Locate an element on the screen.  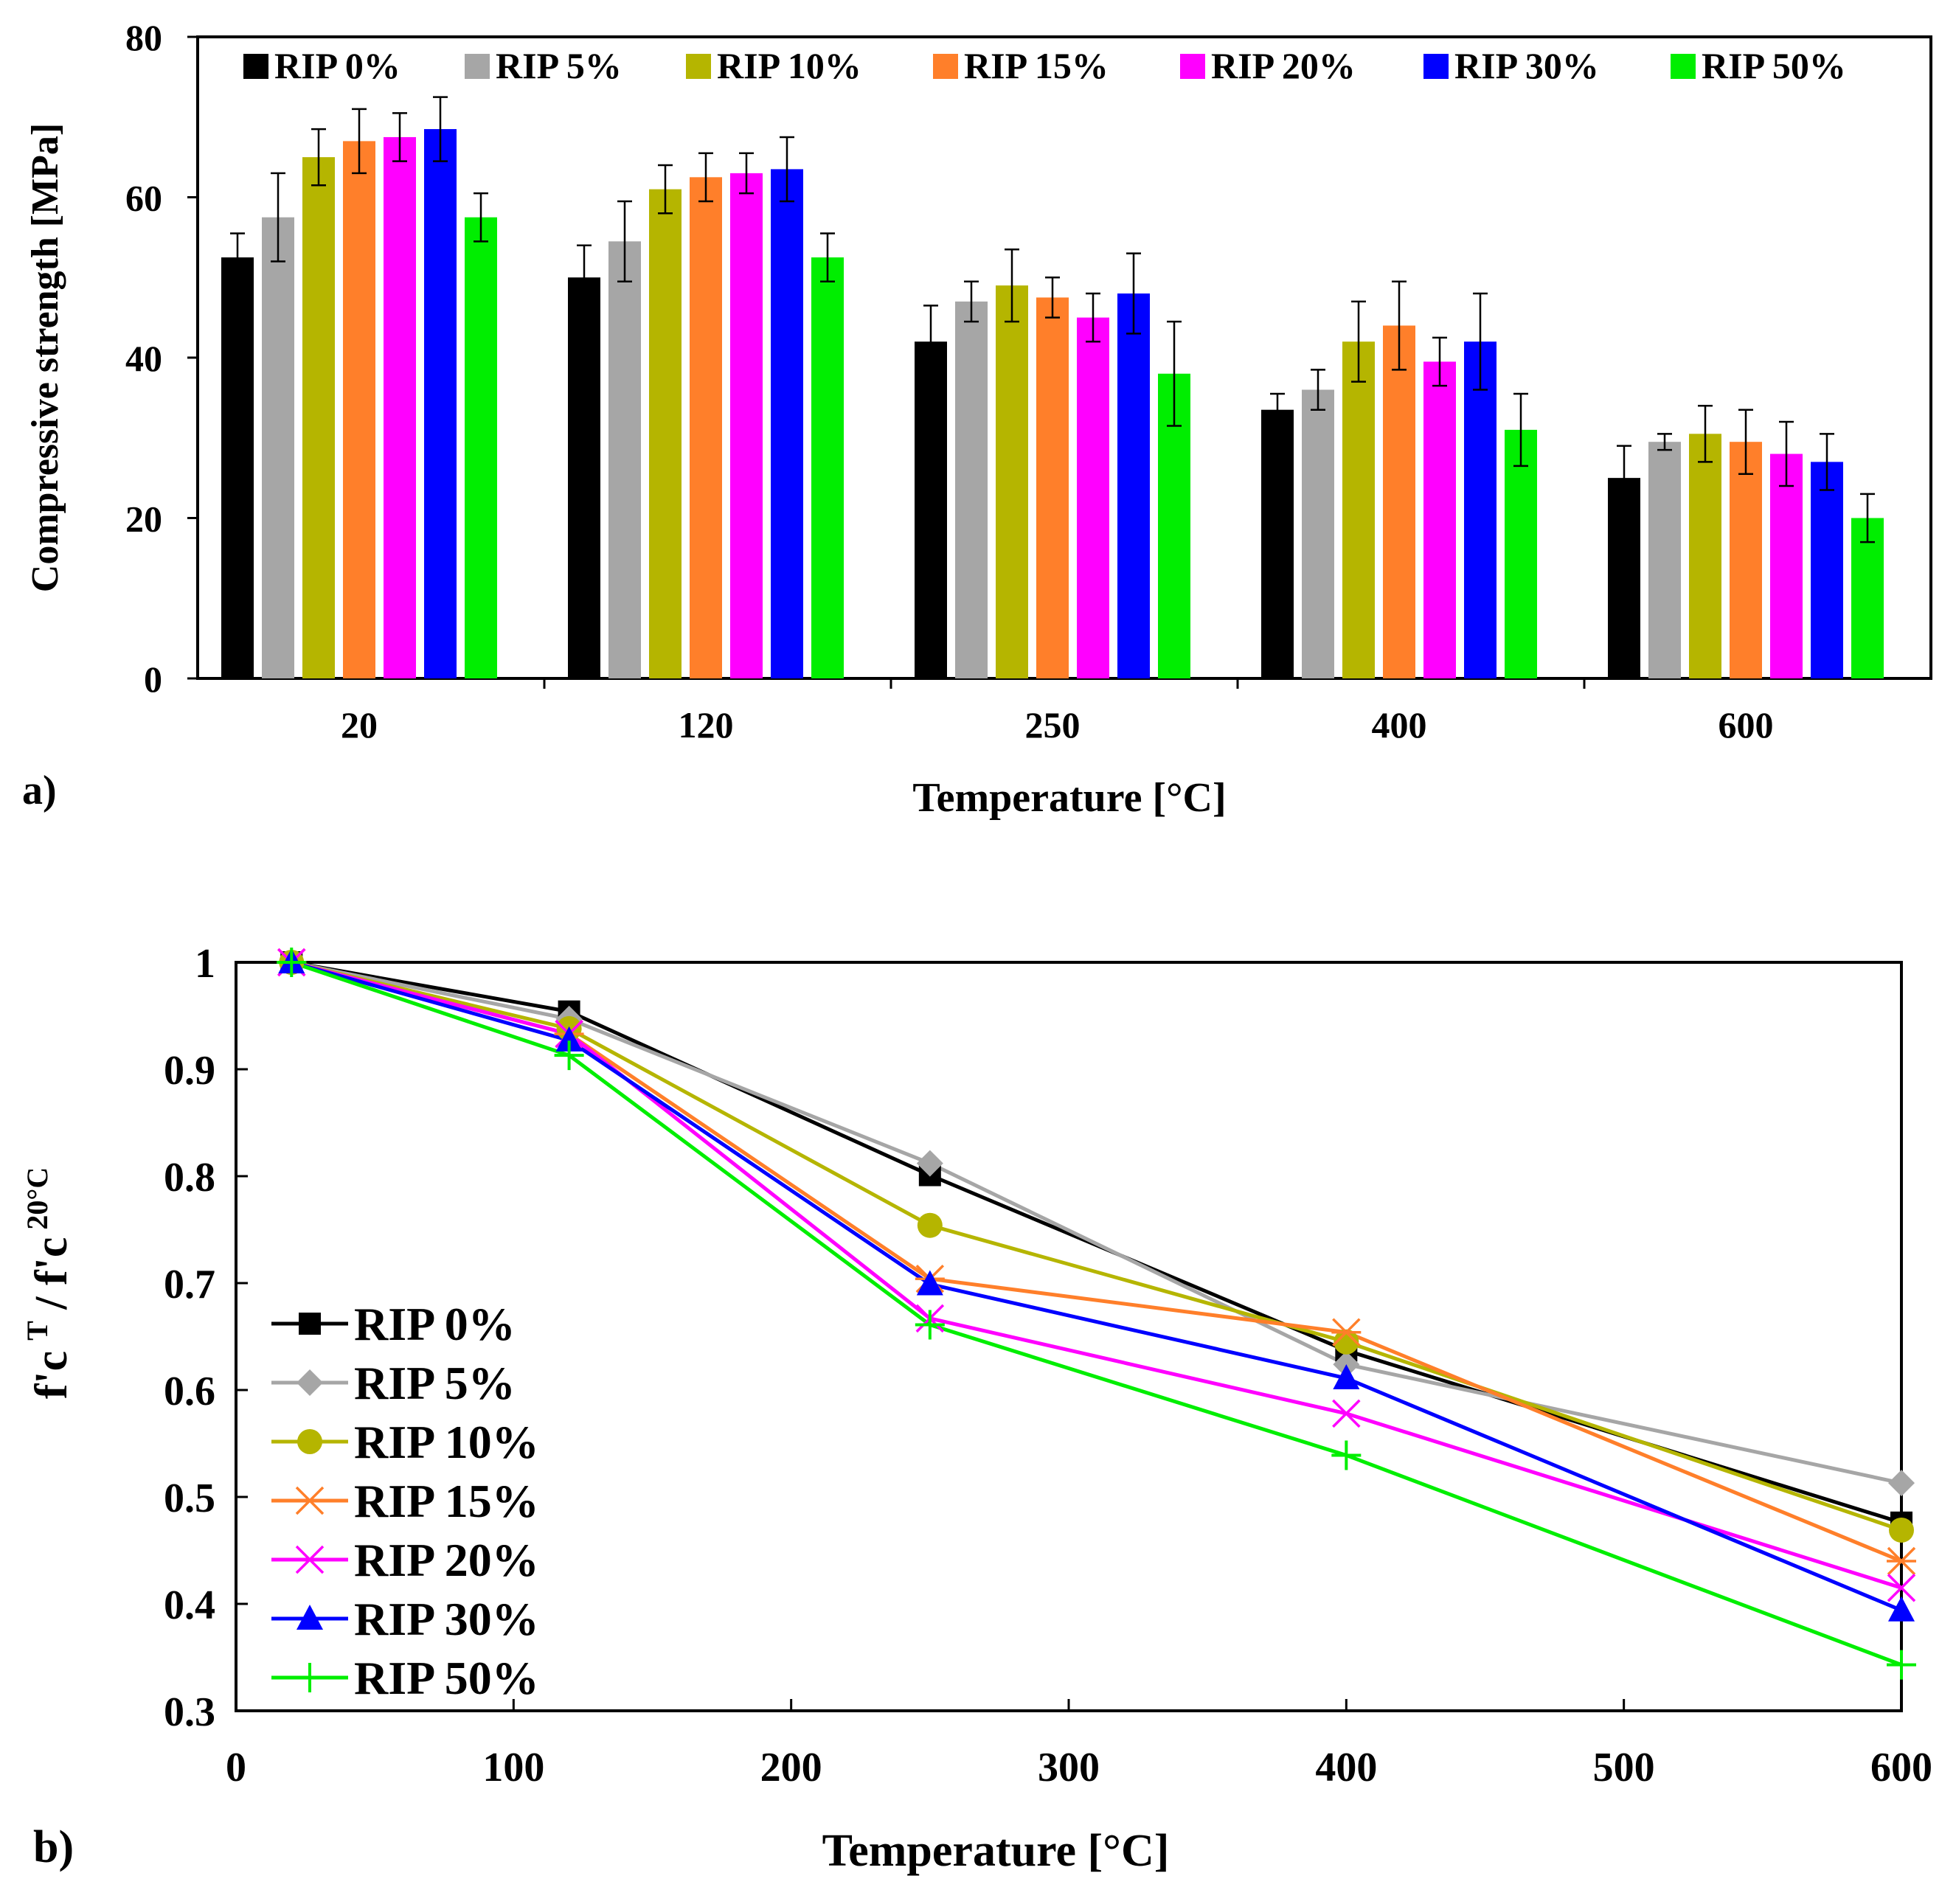
a-legend-label: RIP 30% is located at coordinates (1526, 65).